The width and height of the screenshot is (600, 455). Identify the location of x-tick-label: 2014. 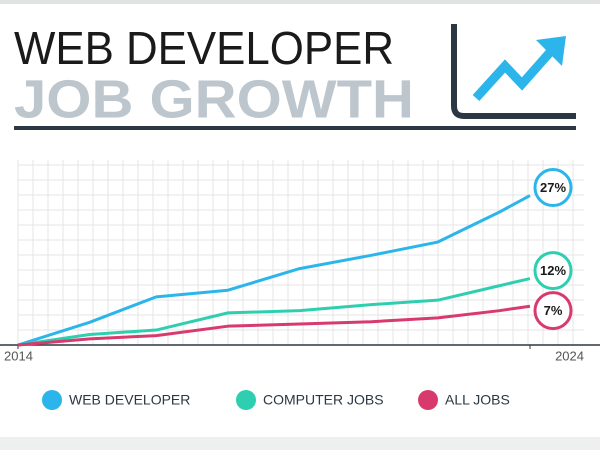
(18, 355).